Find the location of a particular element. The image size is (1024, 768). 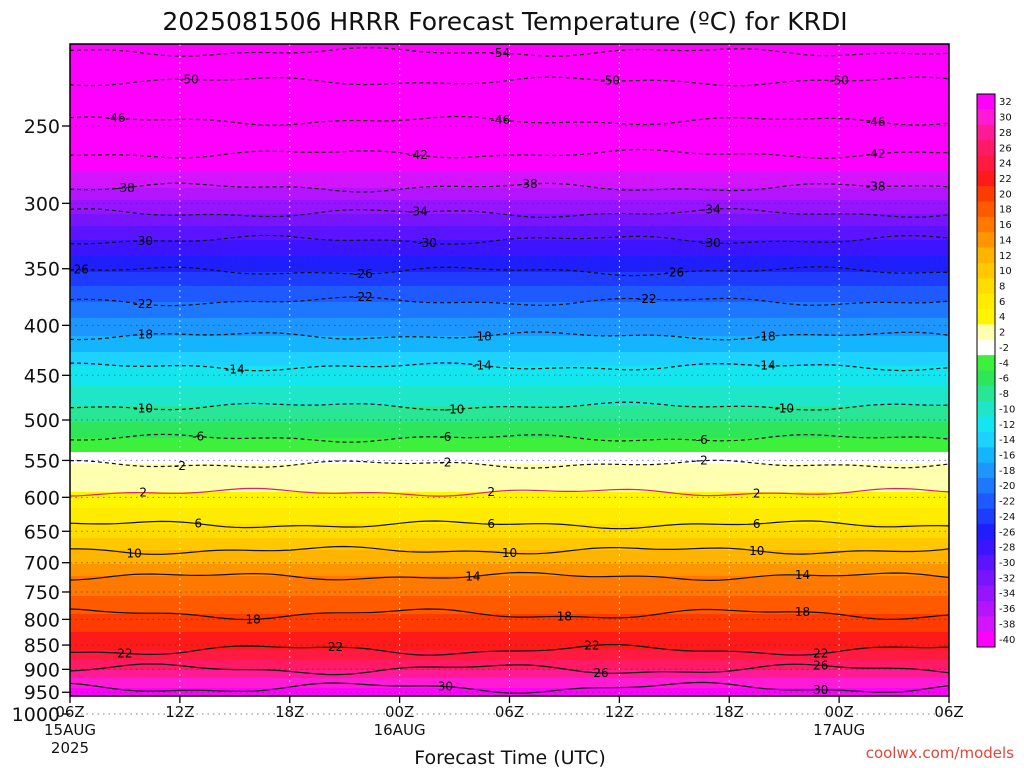

contour-label: 2 is located at coordinates (143, 493).